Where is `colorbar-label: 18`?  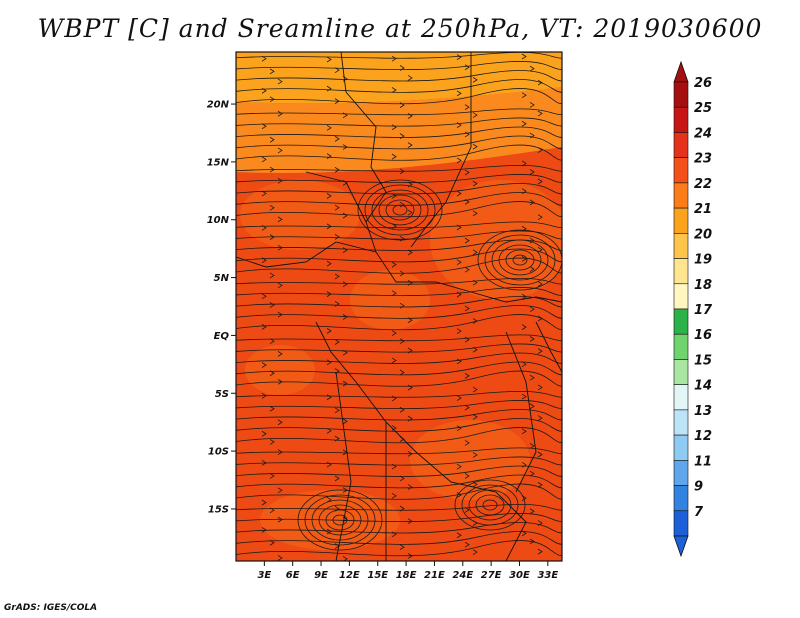 colorbar-label: 18 is located at coordinates (703, 285).